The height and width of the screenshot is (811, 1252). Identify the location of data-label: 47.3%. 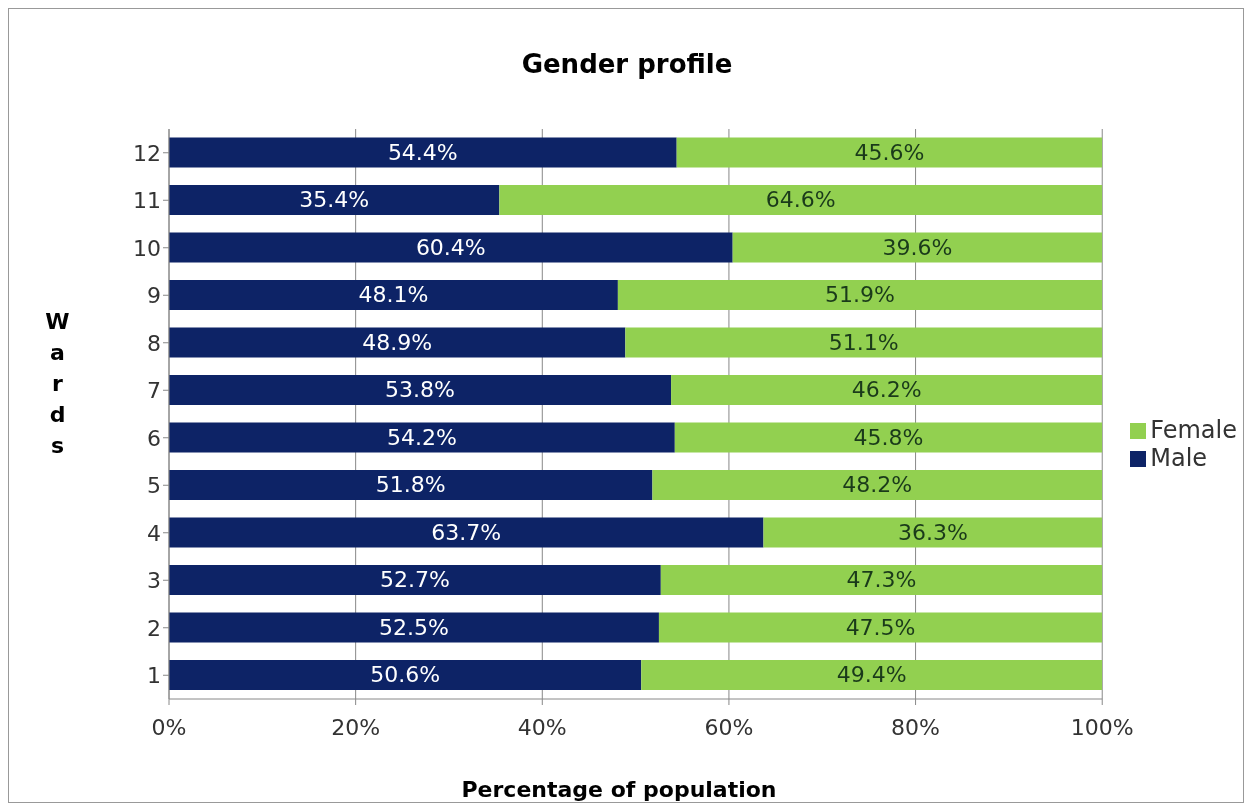
(881, 580).